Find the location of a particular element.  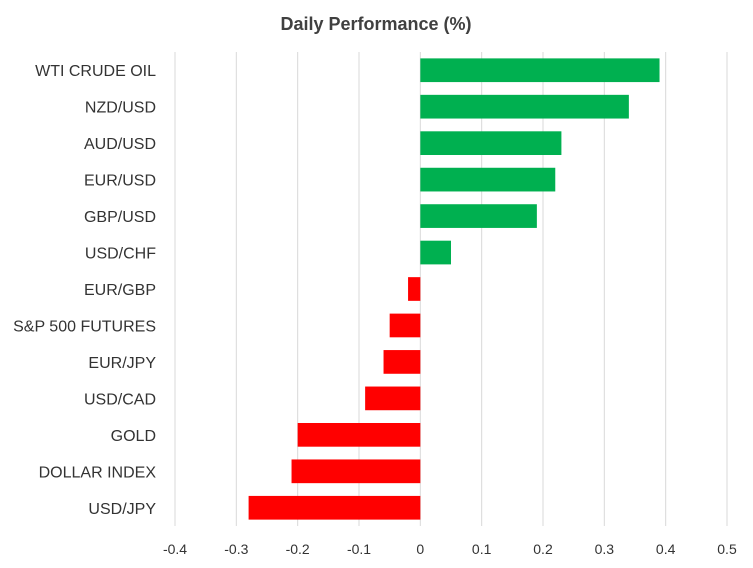

x-tick-label: -0.3 is located at coordinates (236, 549).